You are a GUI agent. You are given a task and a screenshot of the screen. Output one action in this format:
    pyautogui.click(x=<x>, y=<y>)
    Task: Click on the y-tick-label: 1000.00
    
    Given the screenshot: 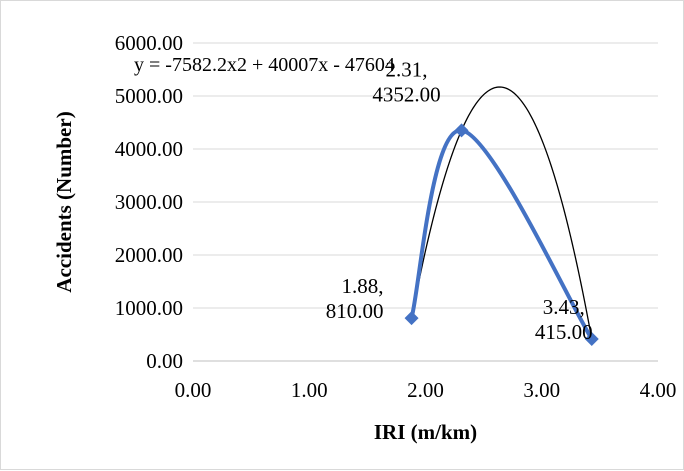 What is the action you would take?
    pyautogui.click(x=149, y=308)
    